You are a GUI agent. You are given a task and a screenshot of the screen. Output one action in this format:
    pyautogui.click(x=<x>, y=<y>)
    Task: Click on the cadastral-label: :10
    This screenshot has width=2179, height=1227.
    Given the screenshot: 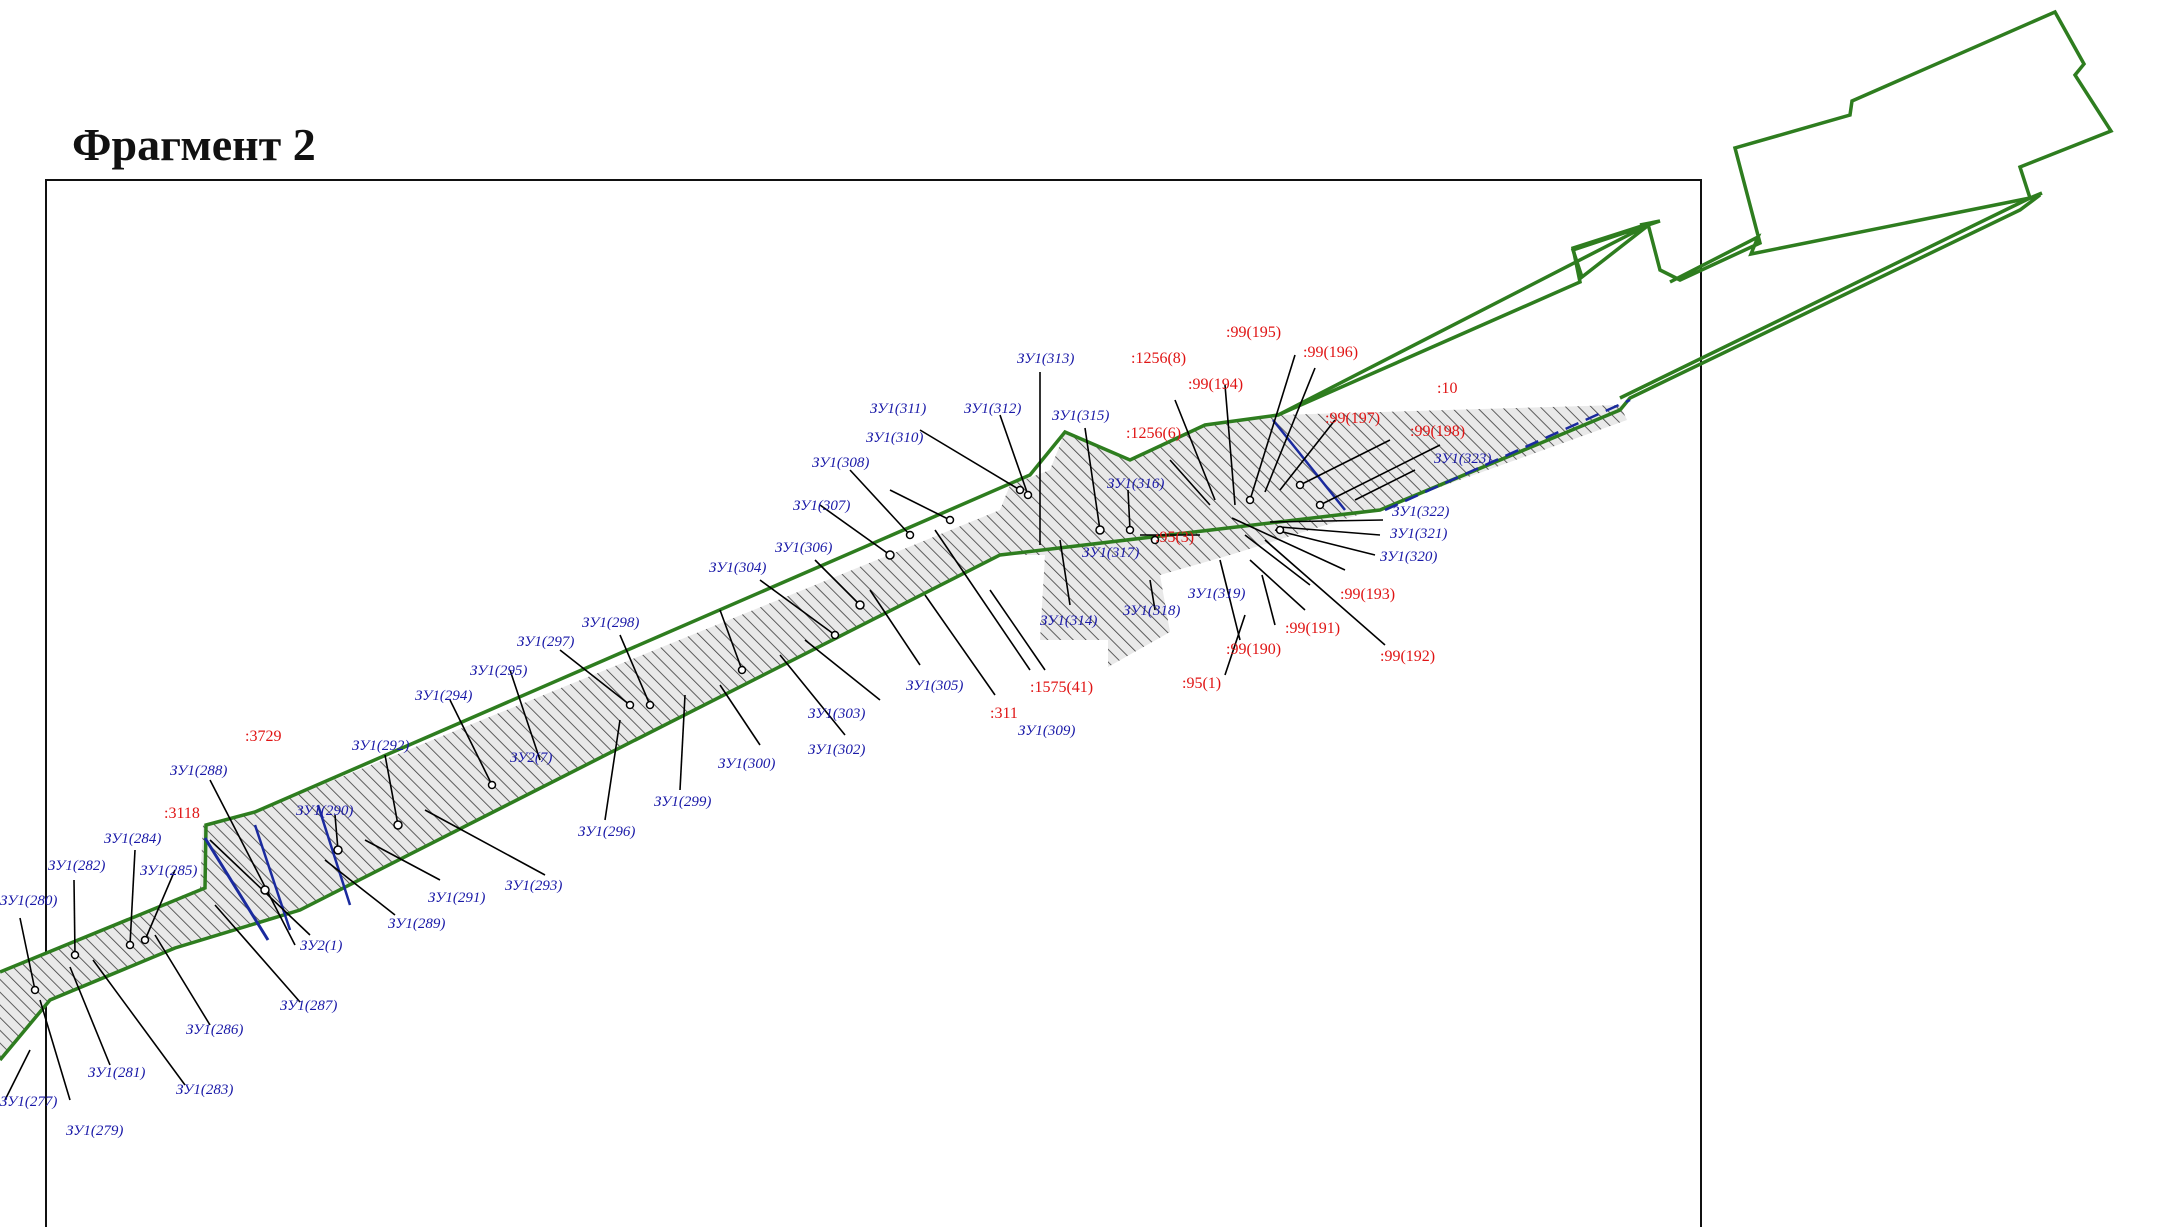 What is the action you would take?
    pyautogui.click(x=1447, y=388)
    